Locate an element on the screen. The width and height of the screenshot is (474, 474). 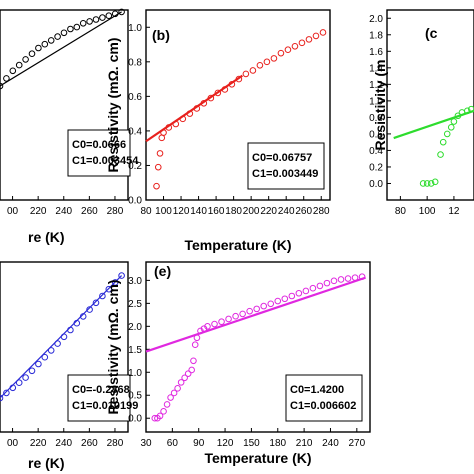
x-axis-label: Temperature (K) is located at coordinates (237, 245).